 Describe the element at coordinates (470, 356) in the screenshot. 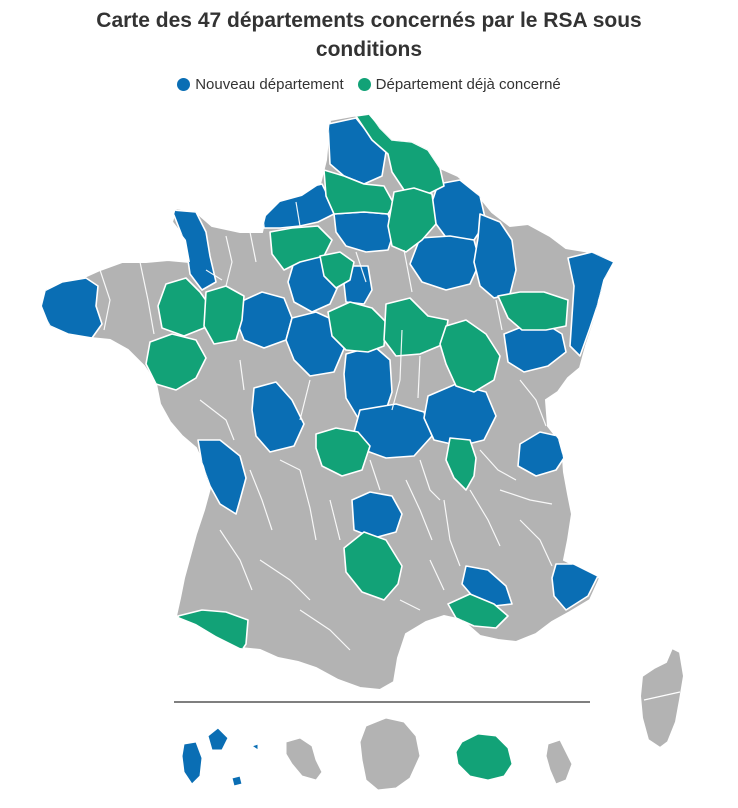

I see `dept-cote-or-area` at that location.